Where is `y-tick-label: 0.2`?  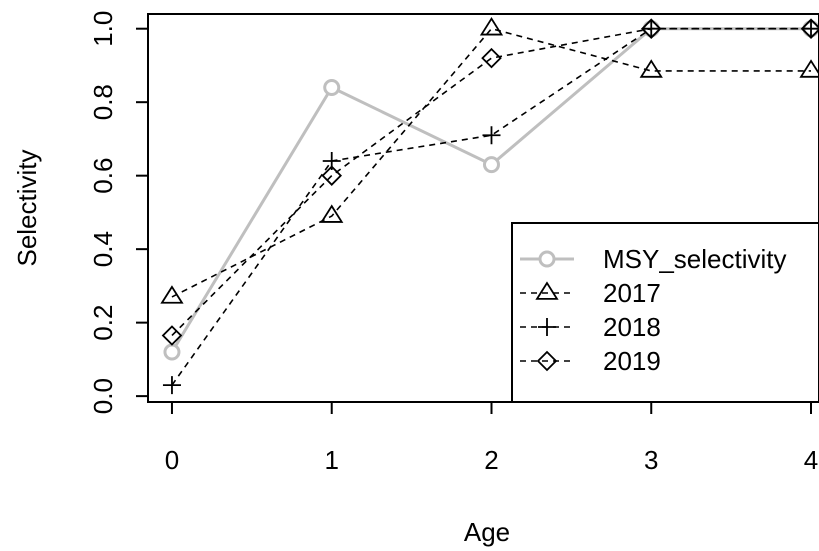 y-tick-label: 0.2 is located at coordinates (103, 323).